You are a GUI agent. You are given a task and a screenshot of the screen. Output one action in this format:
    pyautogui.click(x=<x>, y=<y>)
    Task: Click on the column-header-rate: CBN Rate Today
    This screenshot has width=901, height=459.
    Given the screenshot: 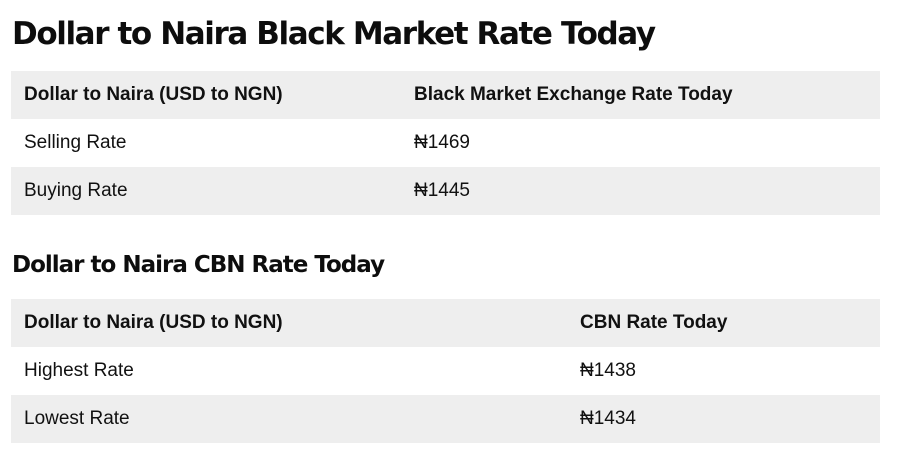 What is the action you would take?
    pyautogui.click(x=654, y=322)
    